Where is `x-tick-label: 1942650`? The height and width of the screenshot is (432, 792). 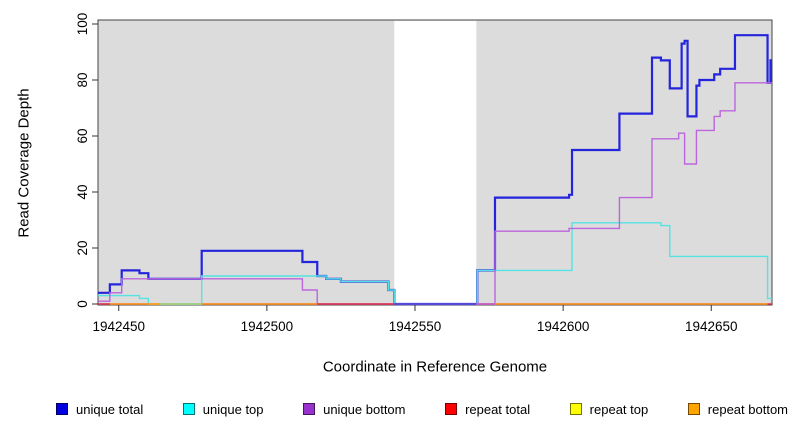 x-tick-label: 1942650 is located at coordinates (711, 326).